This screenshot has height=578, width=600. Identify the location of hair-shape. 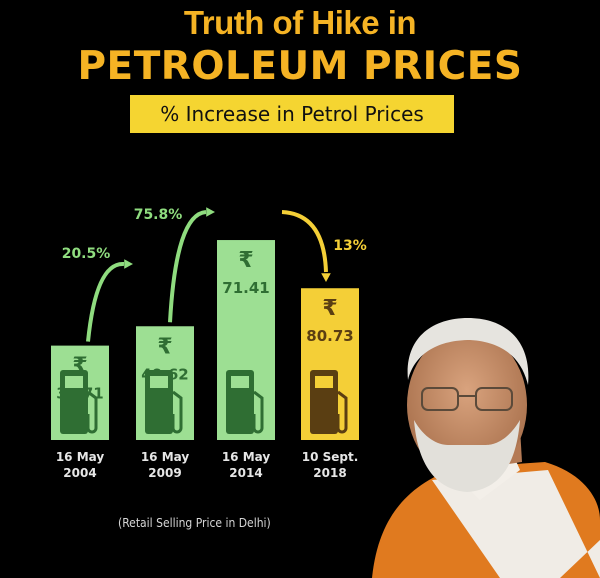
(468, 351).